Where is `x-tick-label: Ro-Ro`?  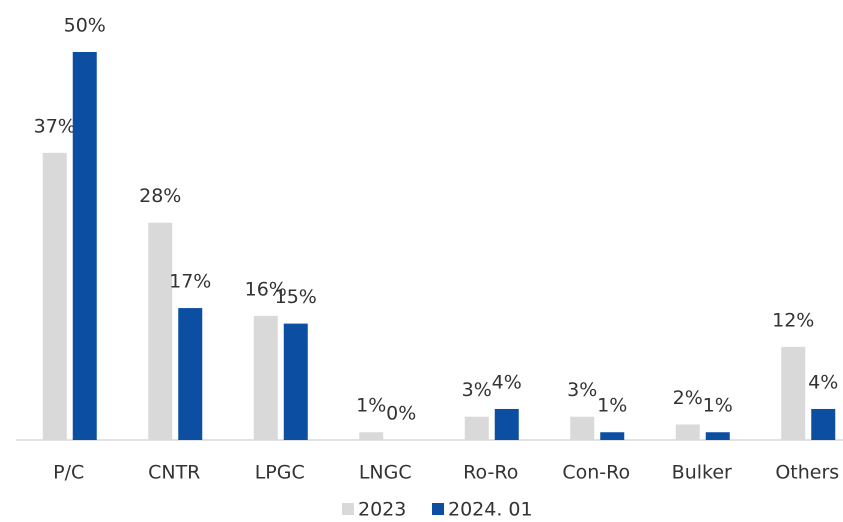
x-tick-label: Ro-Ro is located at coordinates (490, 473).